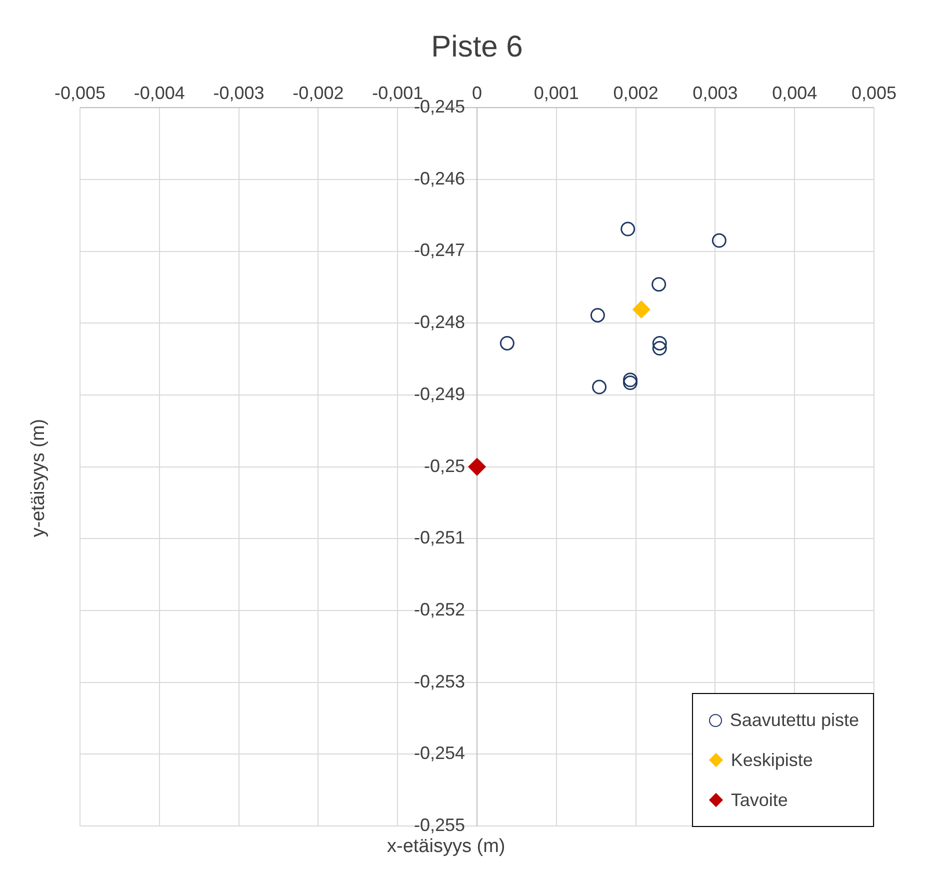 The height and width of the screenshot is (888, 934). I want to click on y-tick-label: -0,253, so click(439, 681).